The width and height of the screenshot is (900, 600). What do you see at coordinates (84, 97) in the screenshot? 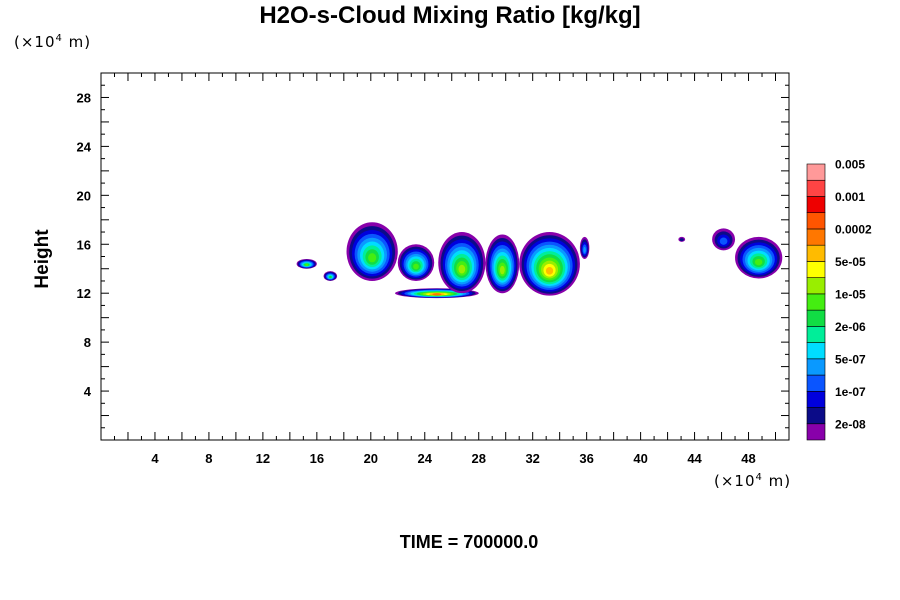
I see `y-tick-label: 28` at bounding box center [84, 97].